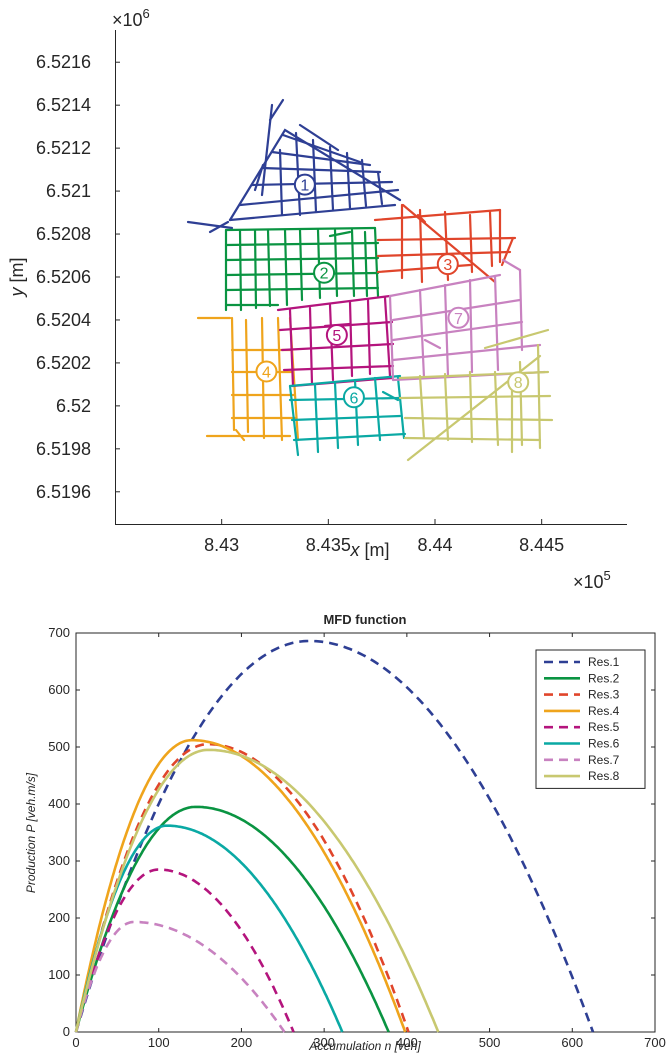 Image resolution: width=667 pixels, height=1056 pixels. What do you see at coordinates (59, 917) in the screenshot?
I see `mfd-y-tick-label: 200` at bounding box center [59, 917].